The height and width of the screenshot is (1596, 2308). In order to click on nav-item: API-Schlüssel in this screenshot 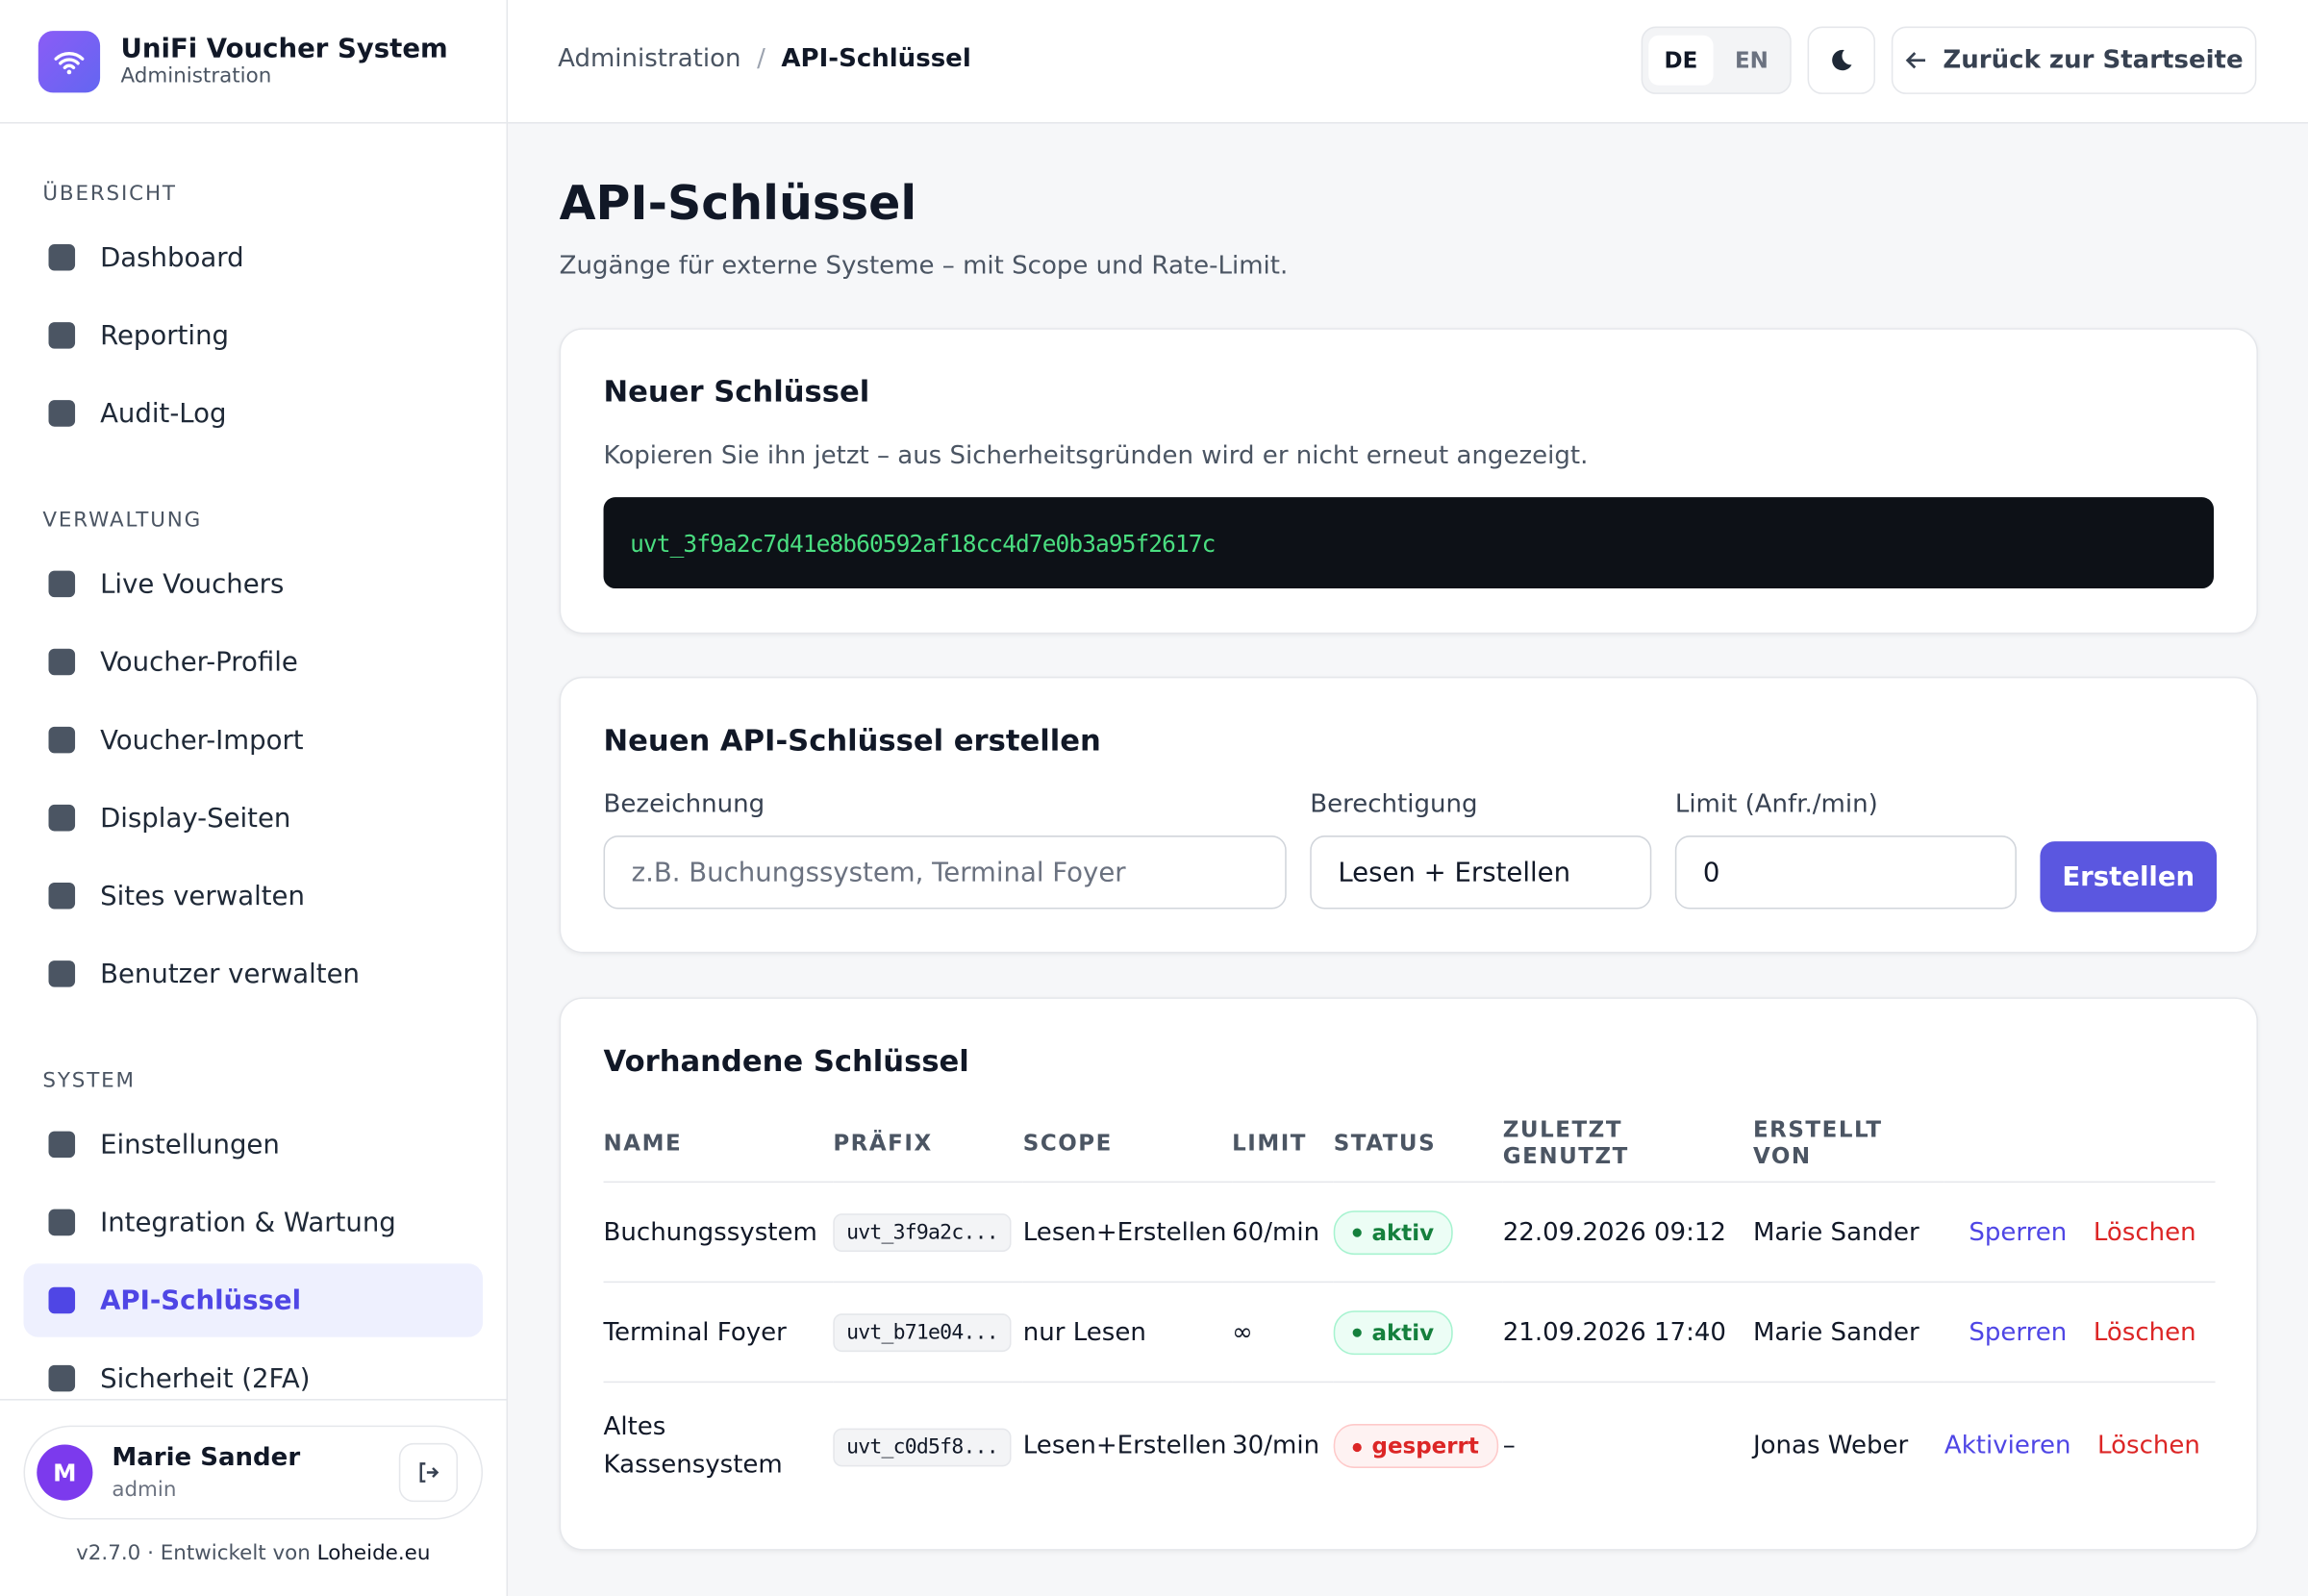, I will do `click(253, 1300)`.